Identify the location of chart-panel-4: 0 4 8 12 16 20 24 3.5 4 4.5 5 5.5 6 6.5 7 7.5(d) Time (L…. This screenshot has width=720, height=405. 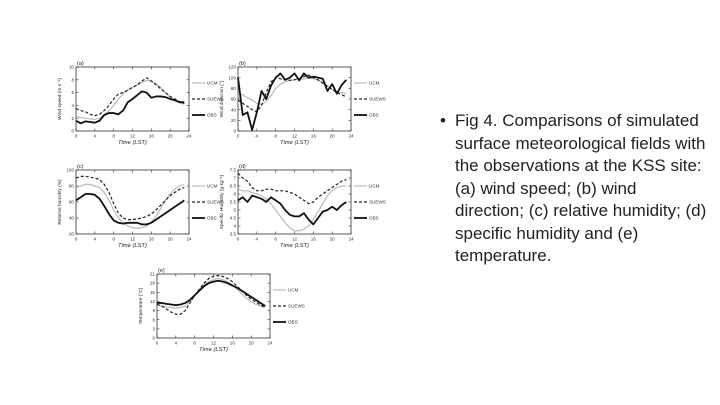
(302, 206).